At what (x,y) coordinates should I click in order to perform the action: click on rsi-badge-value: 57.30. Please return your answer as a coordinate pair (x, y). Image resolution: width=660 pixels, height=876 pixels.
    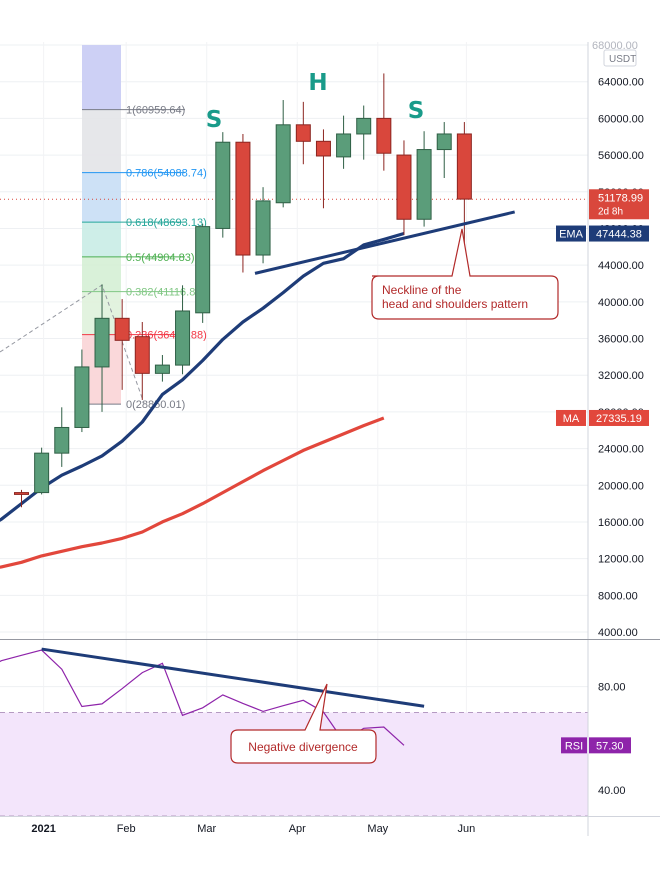
    Looking at the image, I should click on (610, 746).